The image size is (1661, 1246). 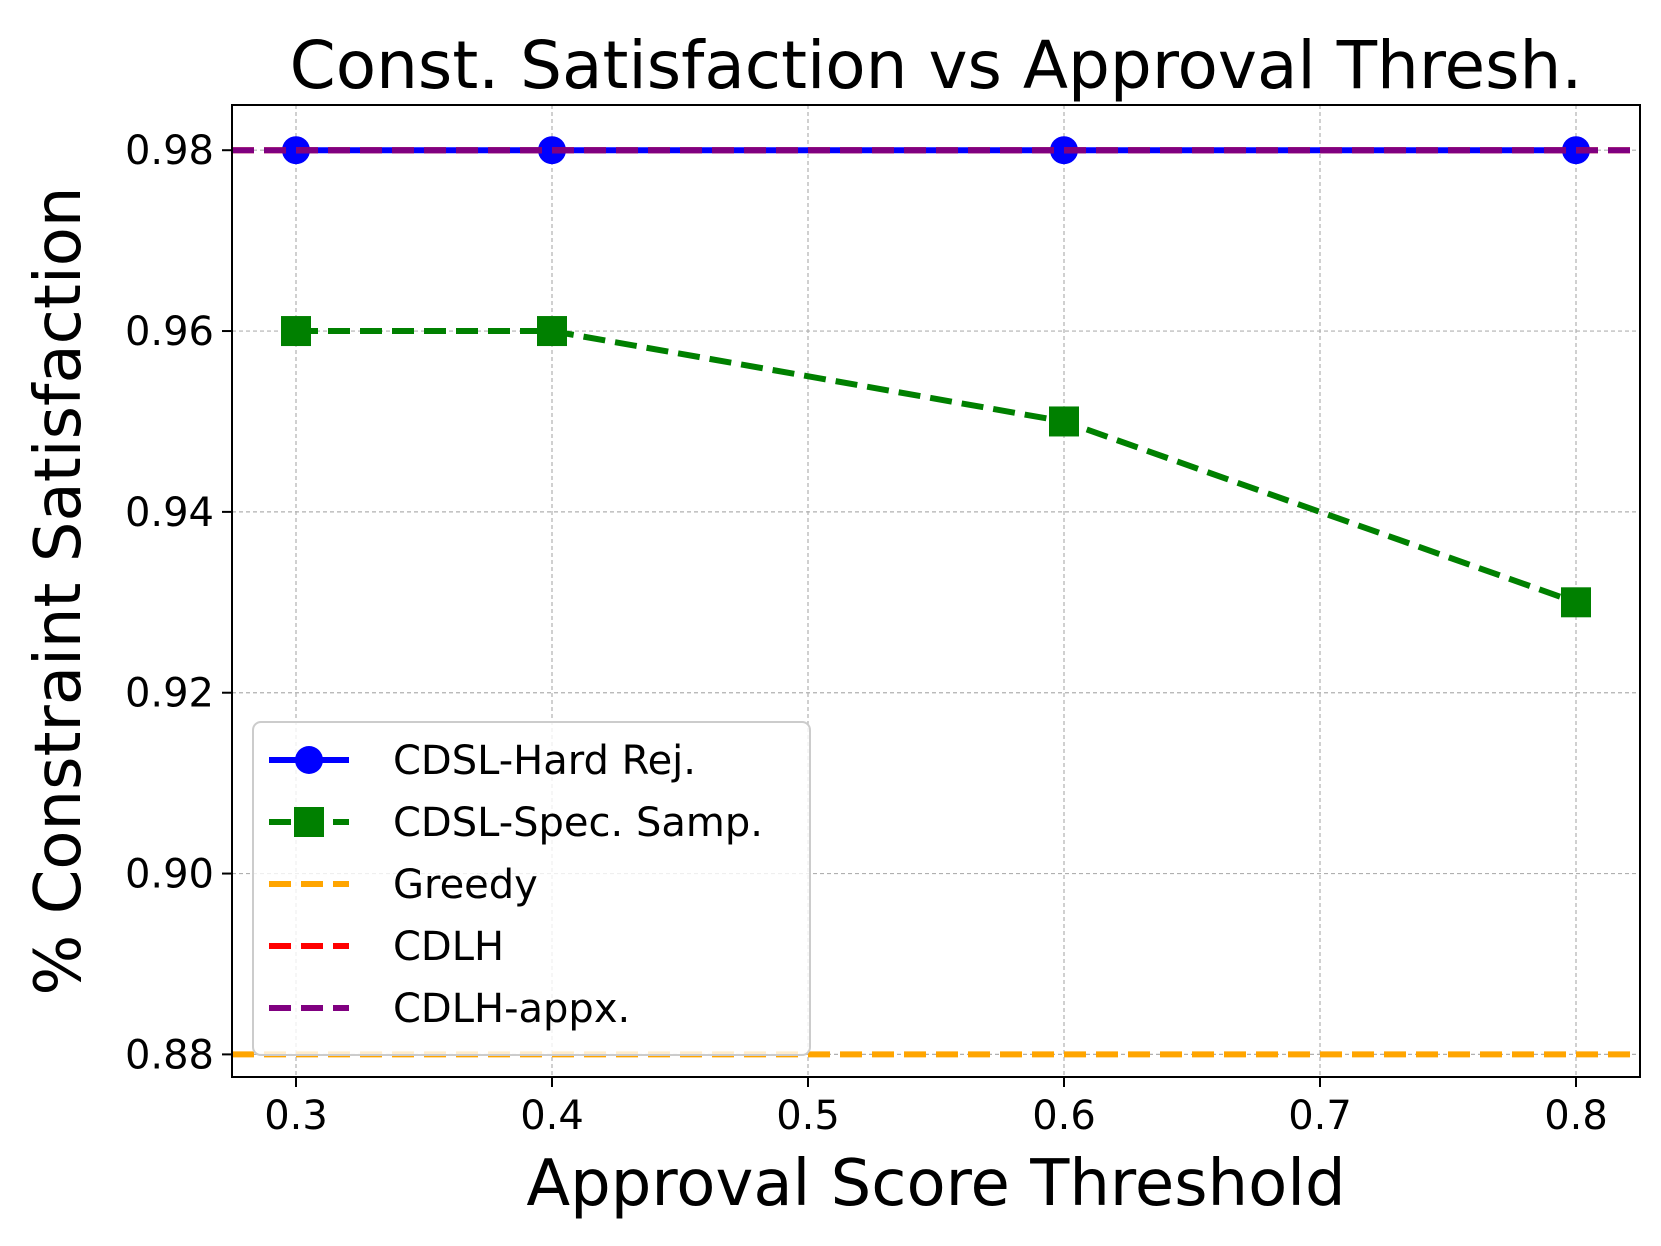 What do you see at coordinates (169, 694) in the screenshot?
I see `y-tick-label: 0.92` at bounding box center [169, 694].